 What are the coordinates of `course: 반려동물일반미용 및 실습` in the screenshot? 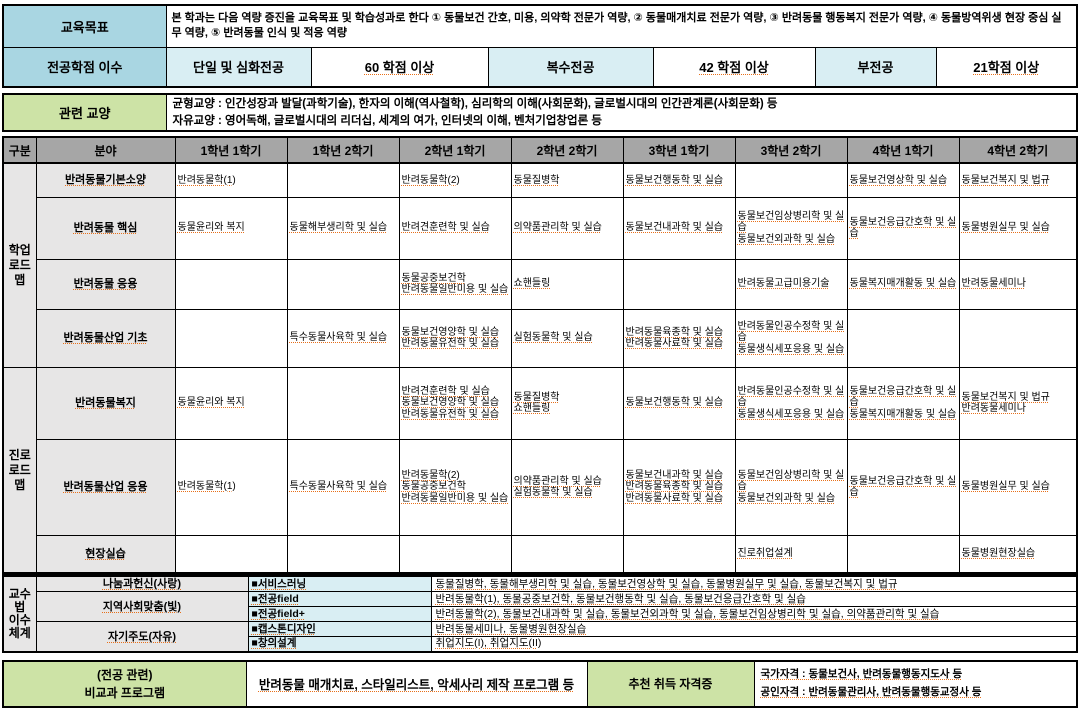 It's located at (455, 290).